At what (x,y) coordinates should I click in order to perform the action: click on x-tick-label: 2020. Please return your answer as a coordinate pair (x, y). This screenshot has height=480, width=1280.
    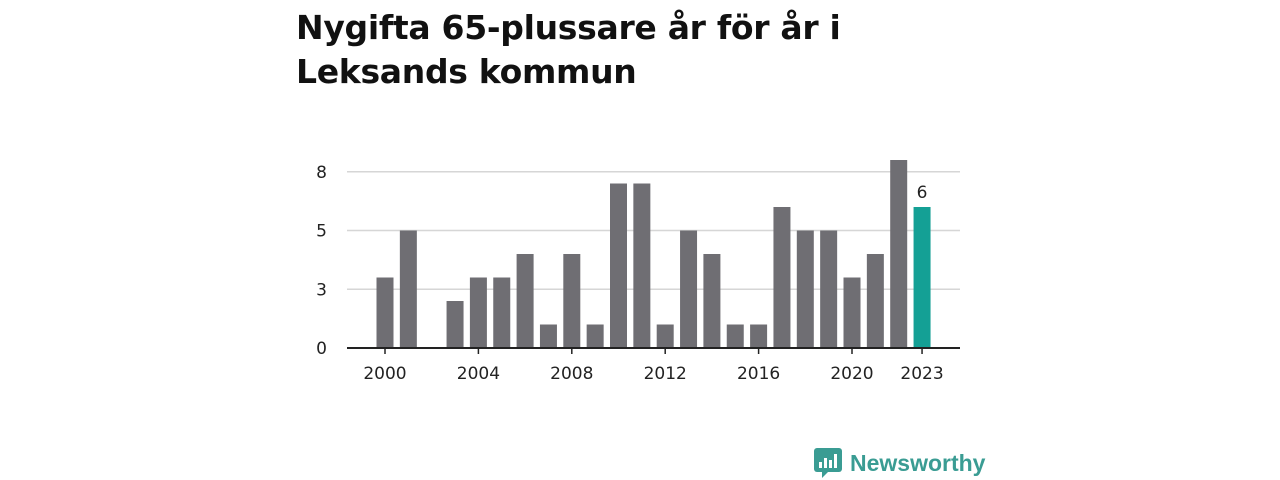
    Looking at the image, I should click on (851, 374).